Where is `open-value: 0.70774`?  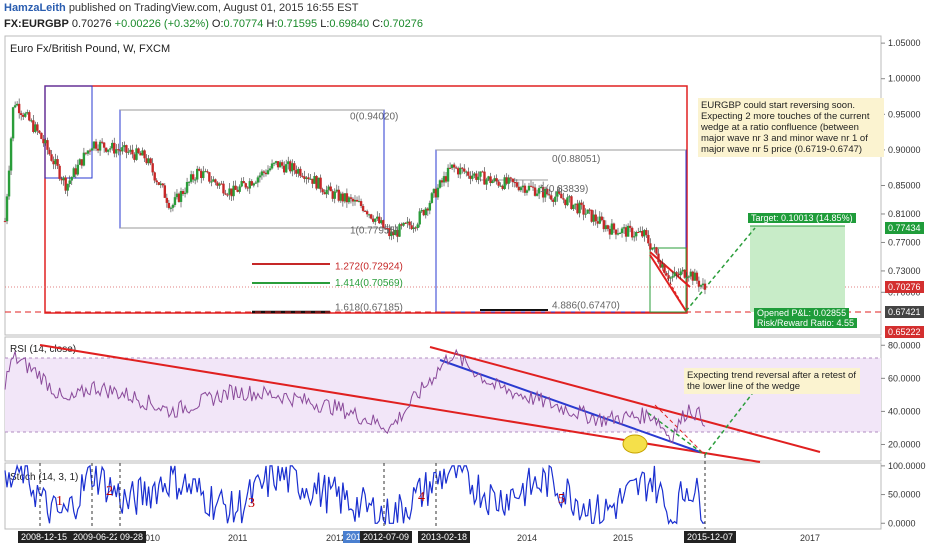 open-value: 0.70774 is located at coordinates (243, 24).